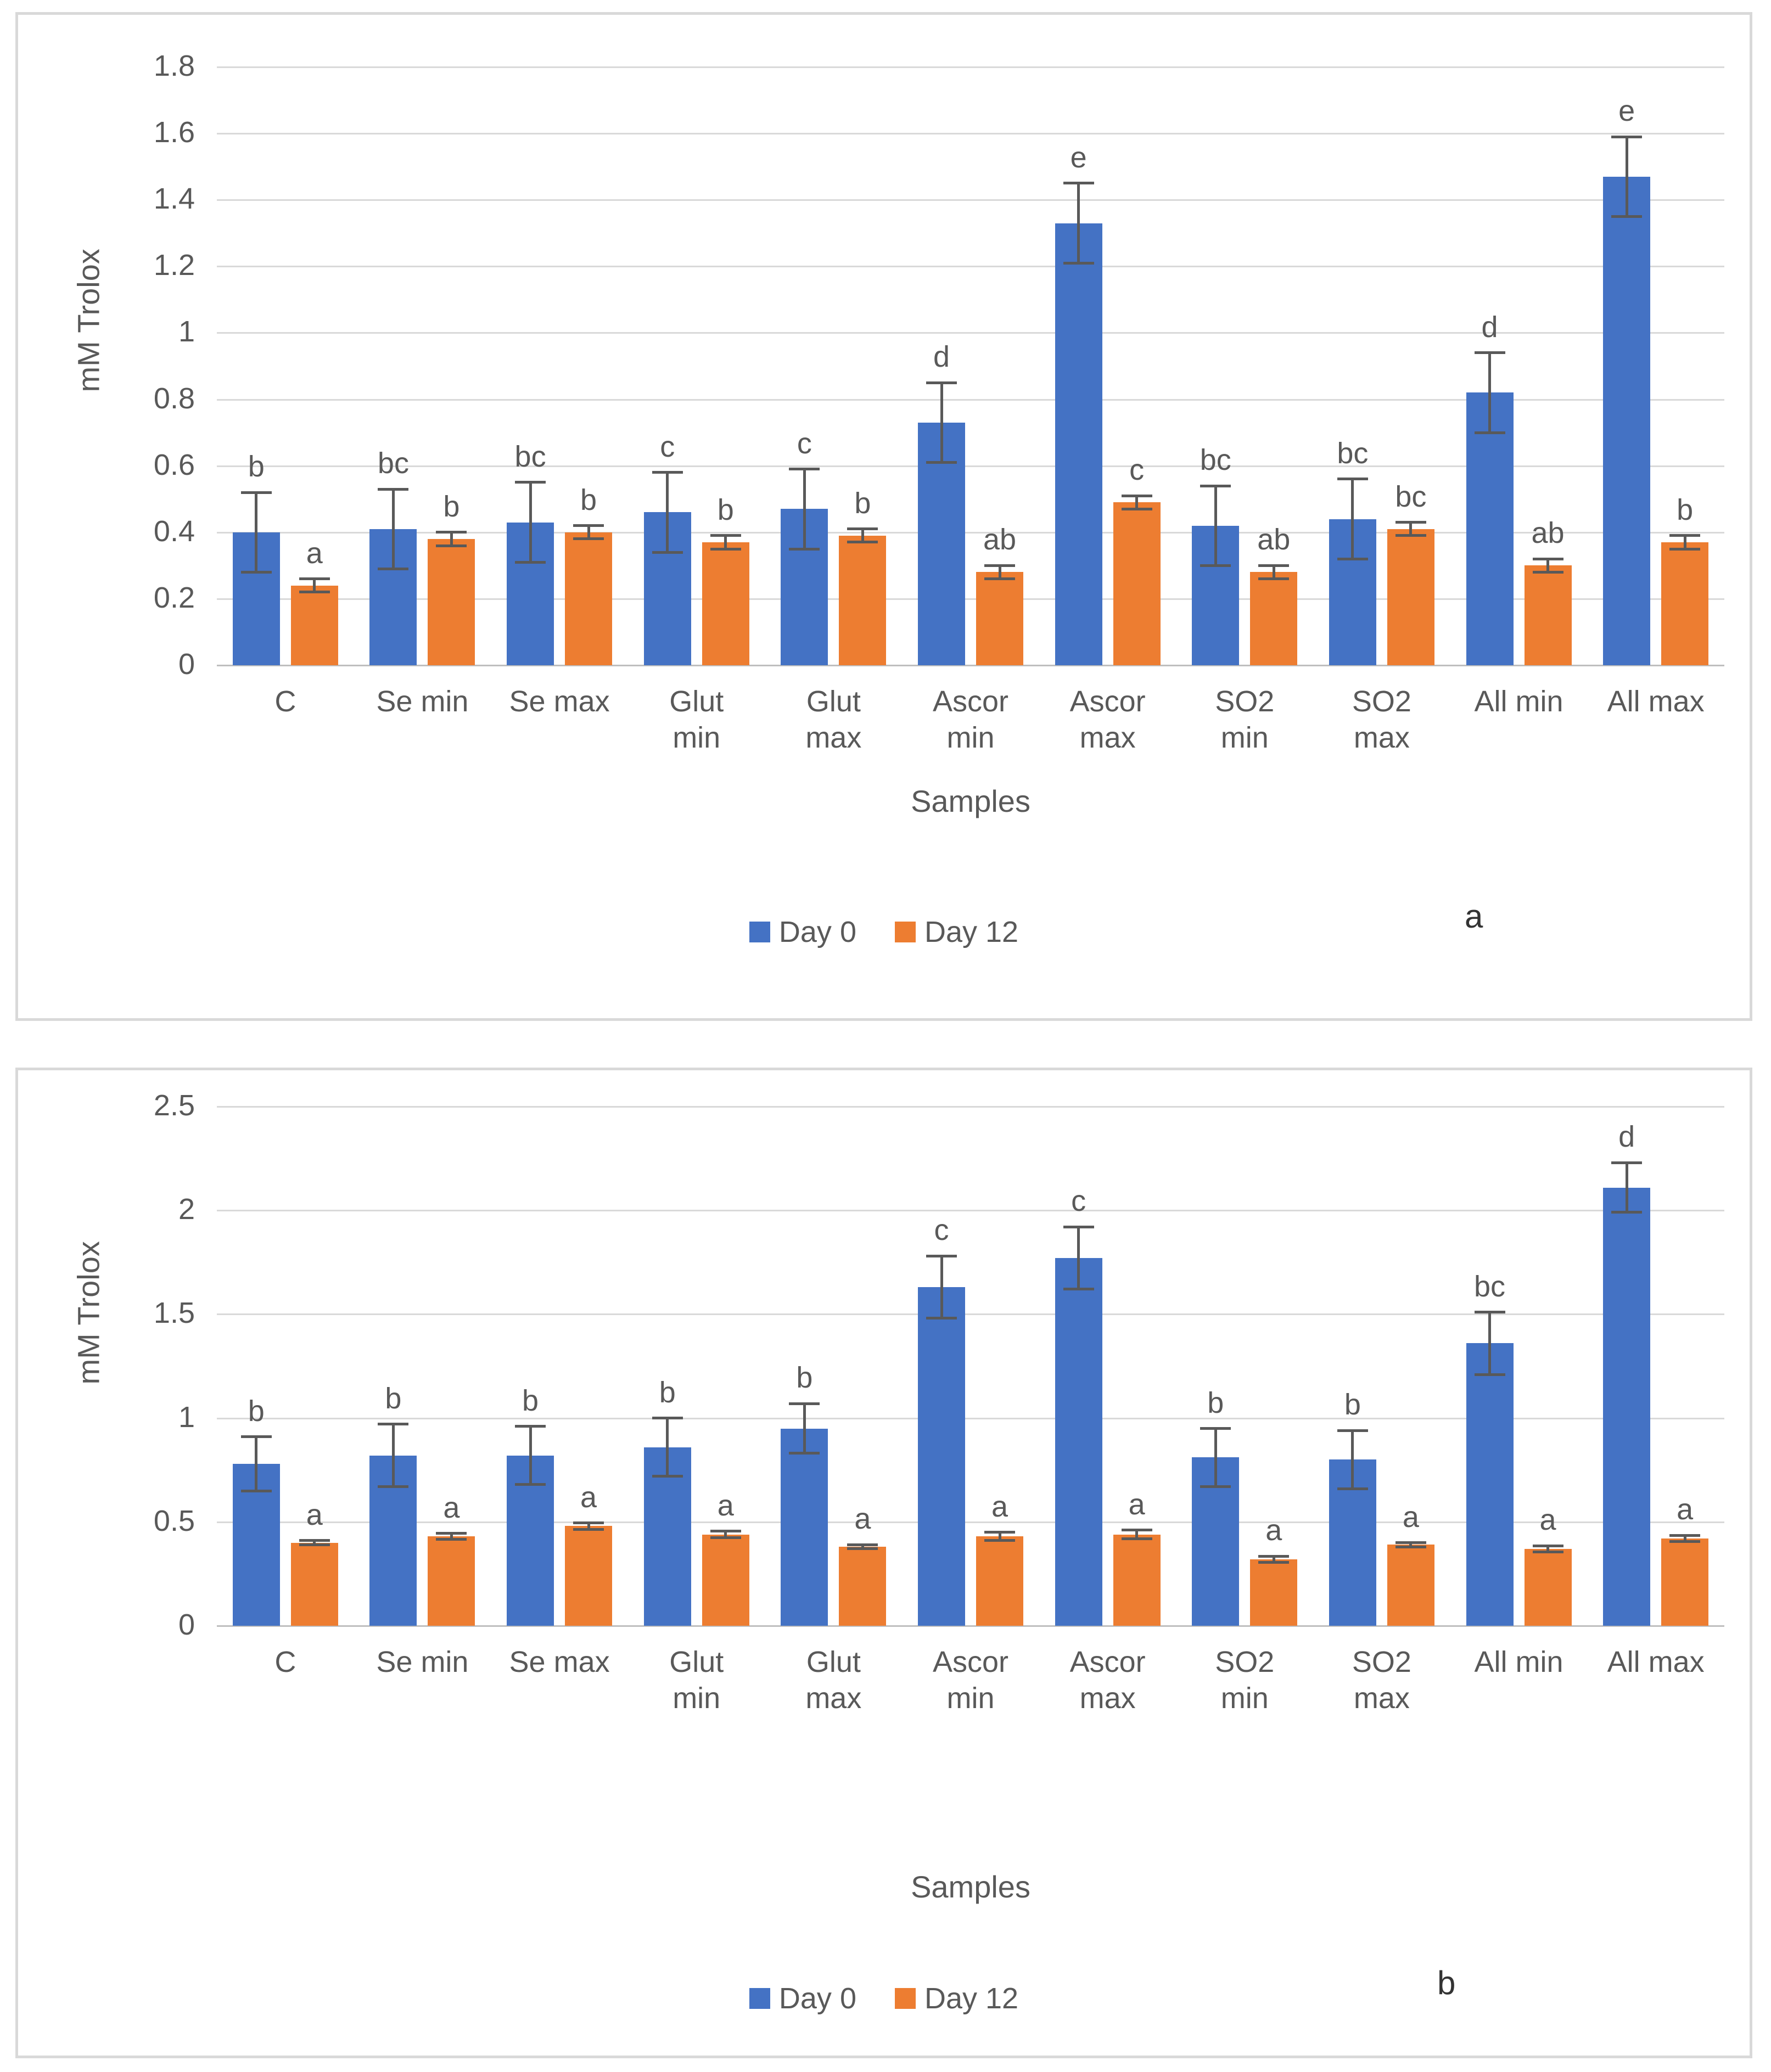  I want to click on legend-label-day0: Day 0, so click(817, 1998).